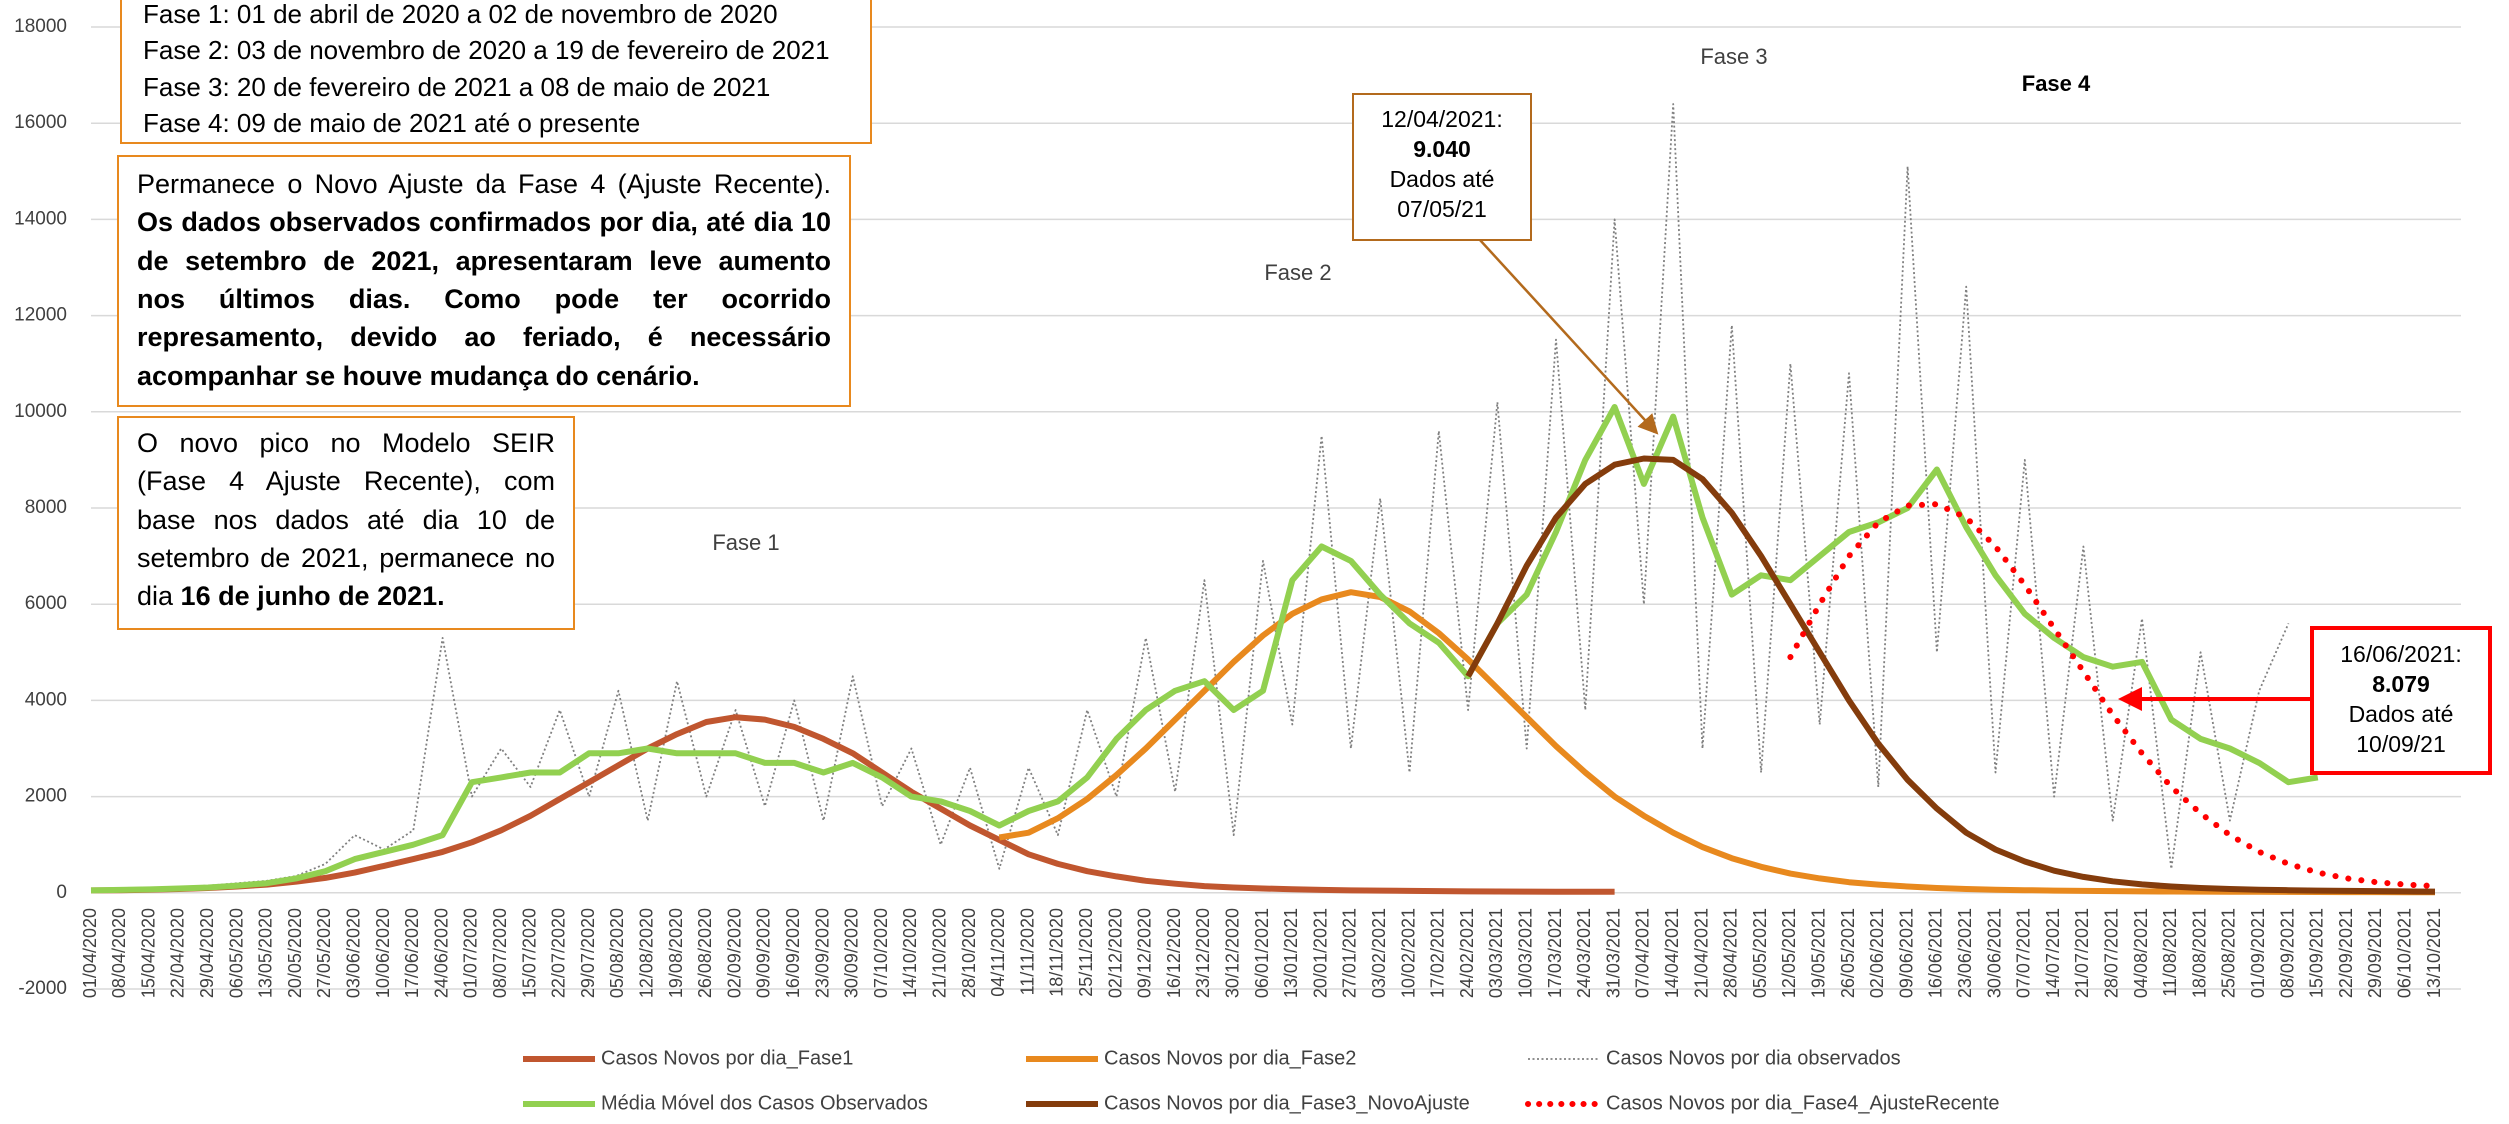 The image size is (2509, 1124). I want to click on x-tick-label: 29/09/2021, so click(2375, 953).